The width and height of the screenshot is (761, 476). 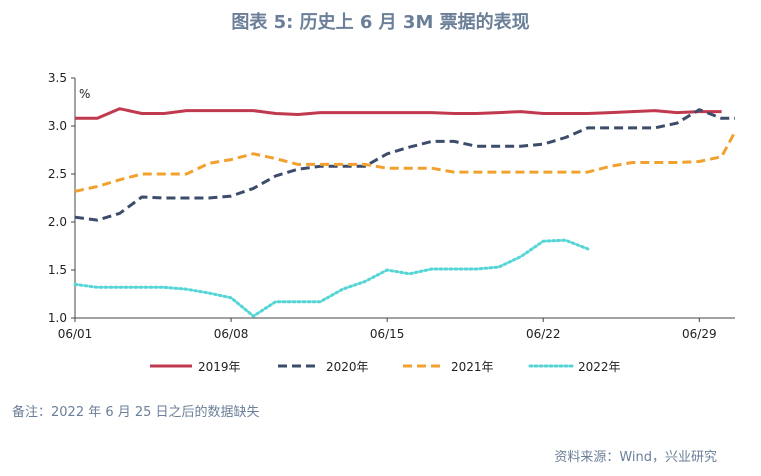 I want to click on y-tick-label: 1.5, so click(x=57, y=270).